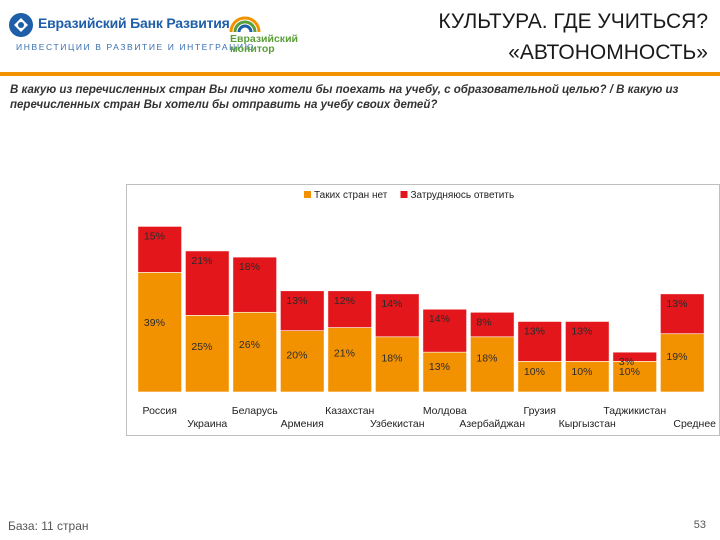 Image resolution: width=720 pixels, height=540 pixels. What do you see at coordinates (391, 304) in the screenshot?
I see `data-label-2-6: 14%` at bounding box center [391, 304].